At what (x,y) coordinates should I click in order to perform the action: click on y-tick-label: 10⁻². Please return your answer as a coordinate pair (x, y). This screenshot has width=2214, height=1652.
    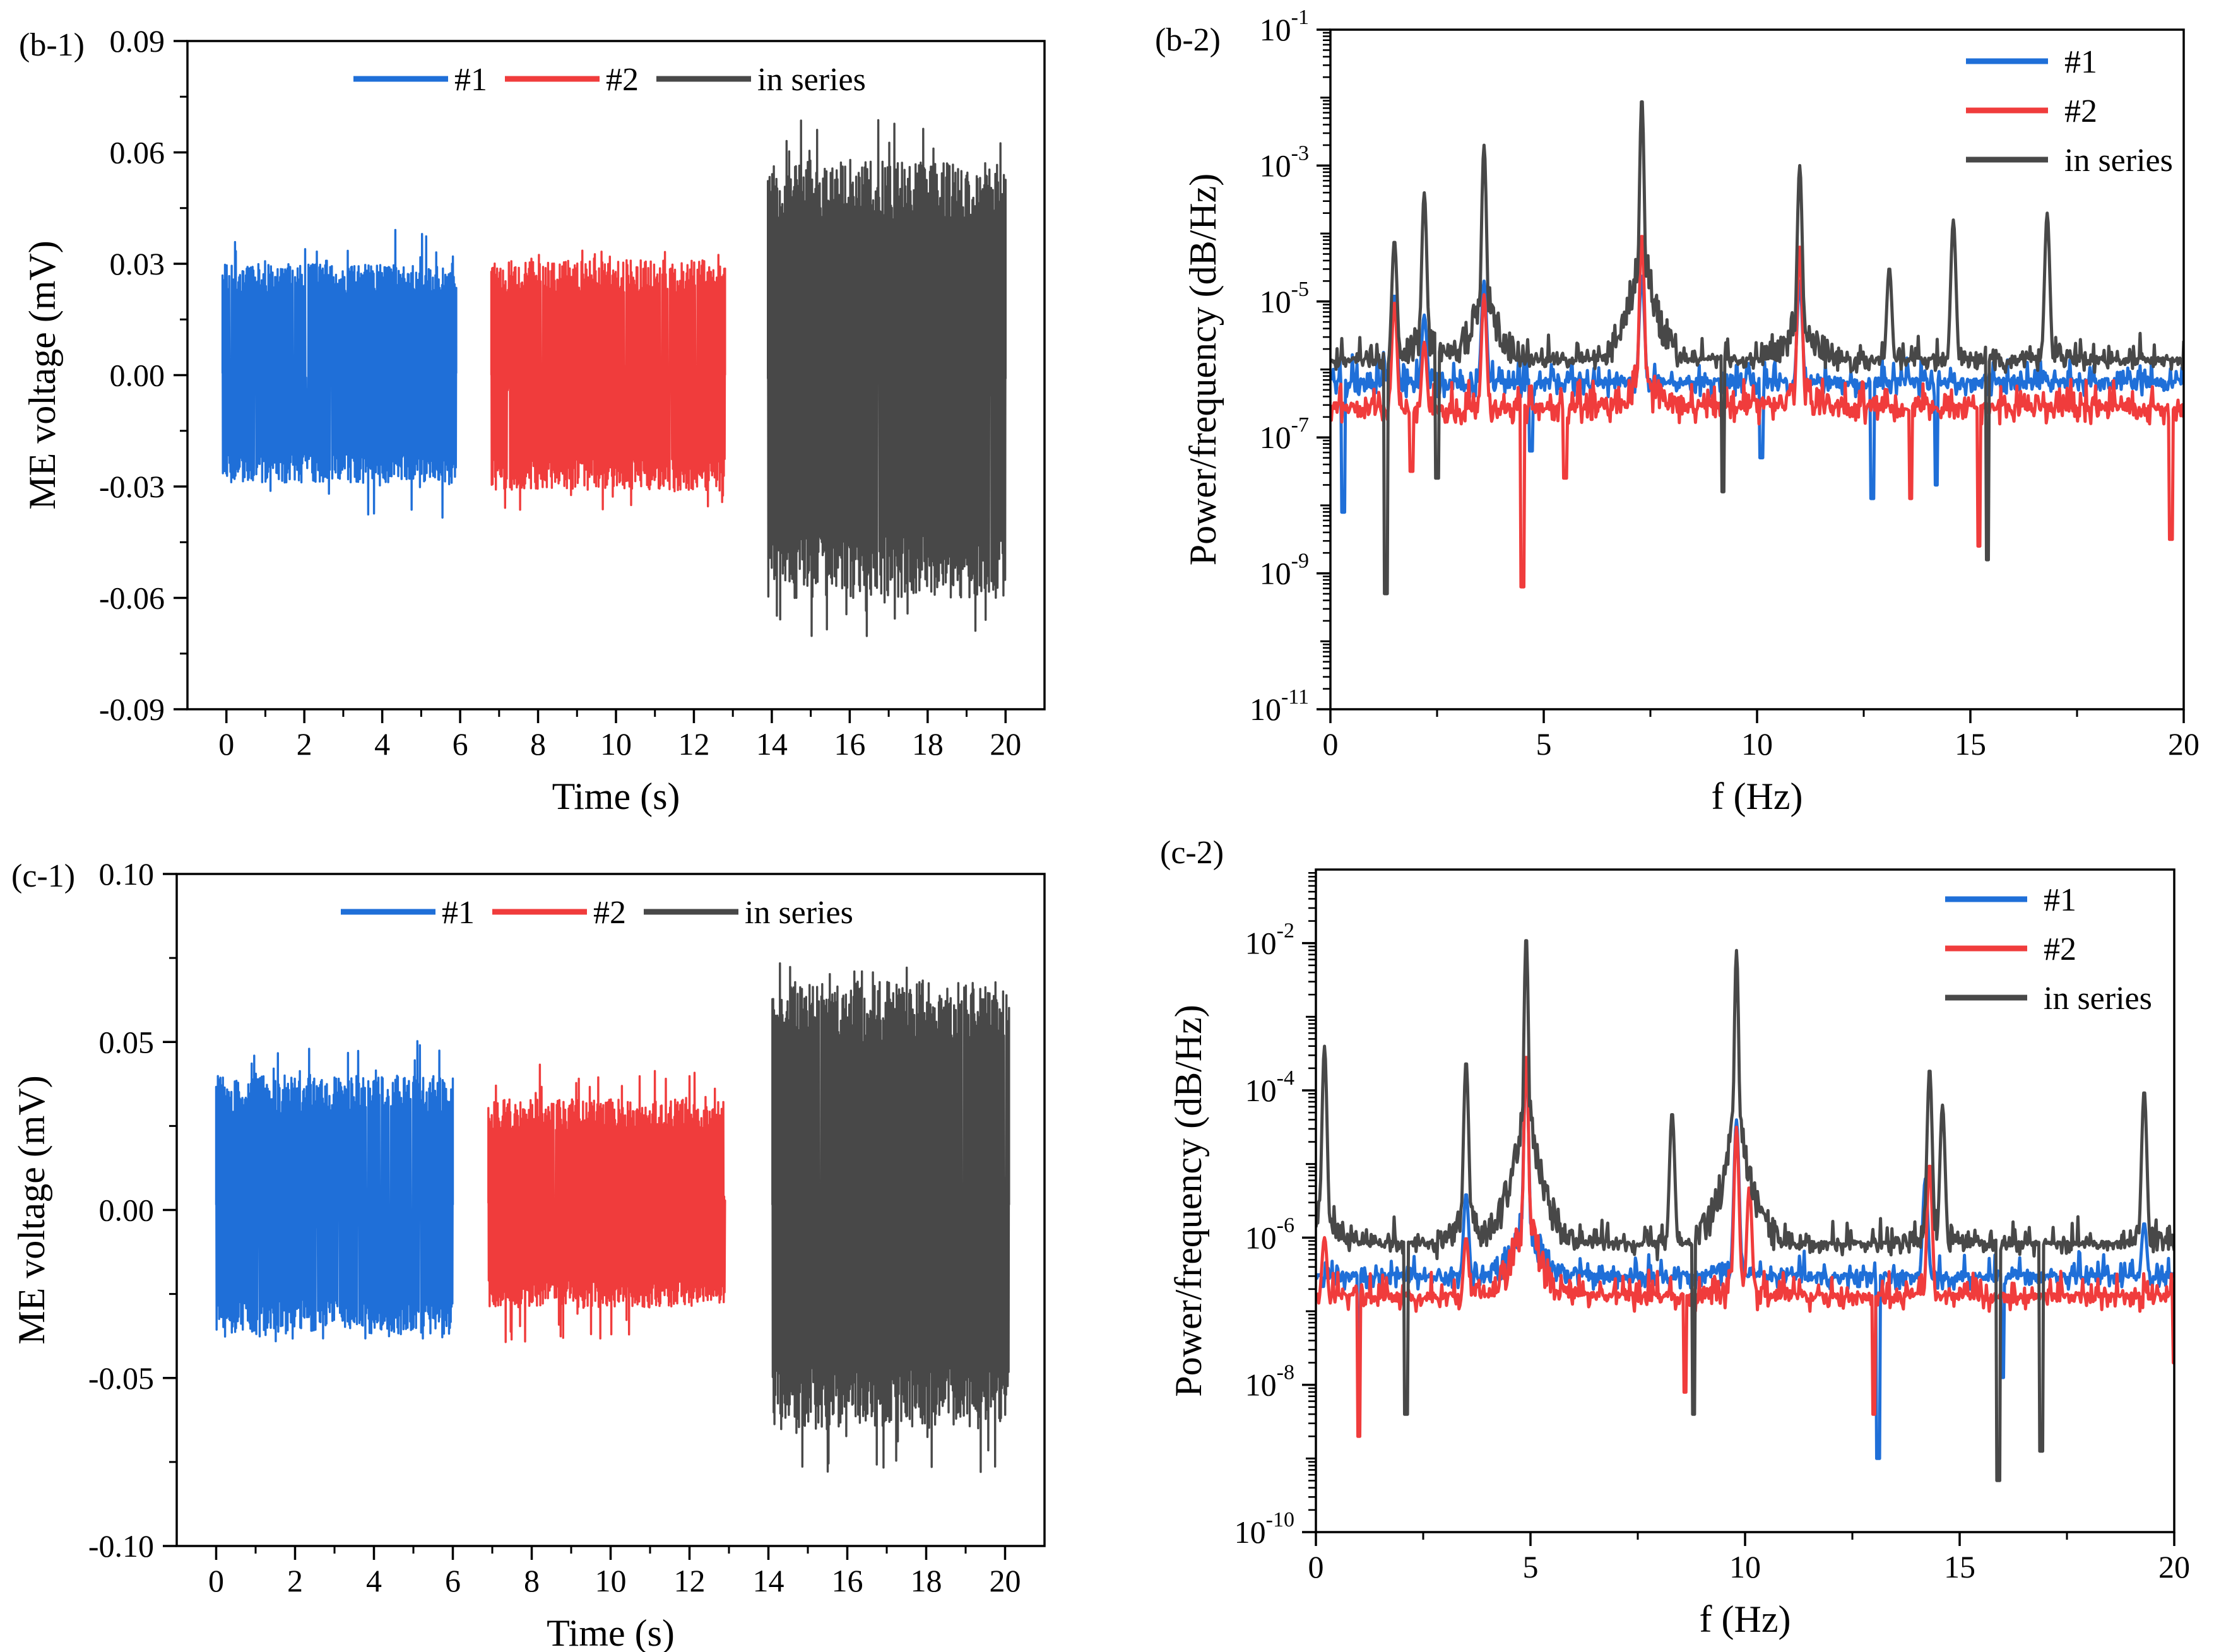
    Looking at the image, I should click on (1270, 940).